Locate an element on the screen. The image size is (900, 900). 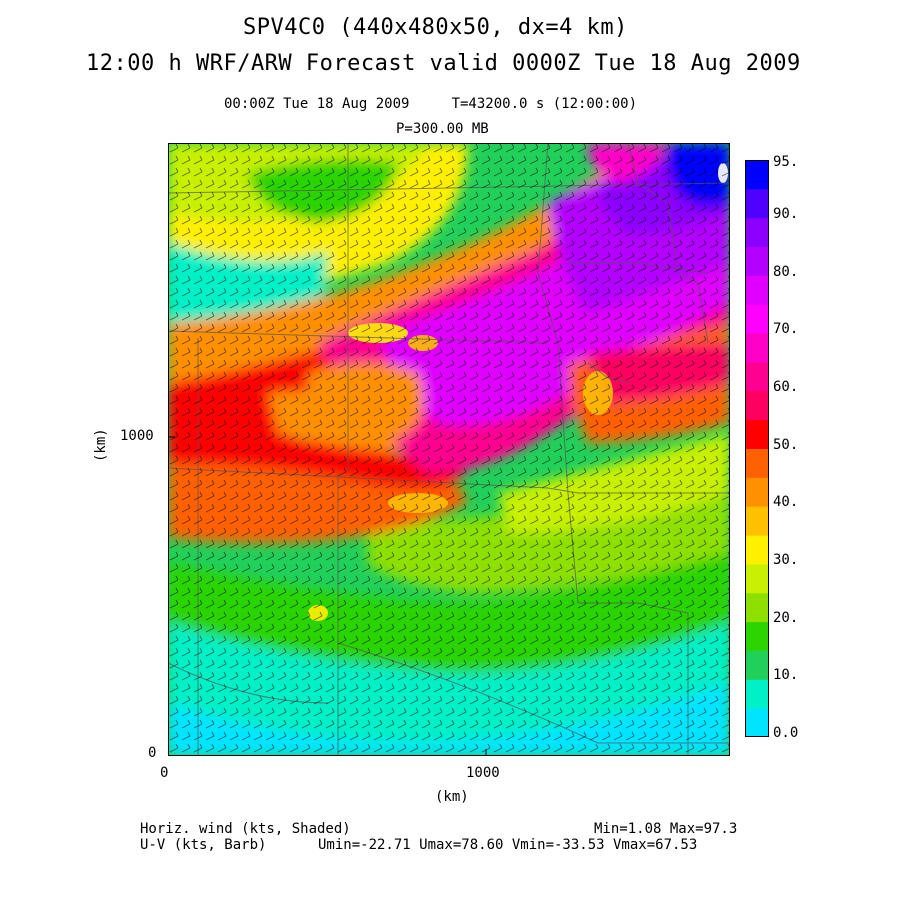
colorbar-label: 10. is located at coordinates (786, 675).